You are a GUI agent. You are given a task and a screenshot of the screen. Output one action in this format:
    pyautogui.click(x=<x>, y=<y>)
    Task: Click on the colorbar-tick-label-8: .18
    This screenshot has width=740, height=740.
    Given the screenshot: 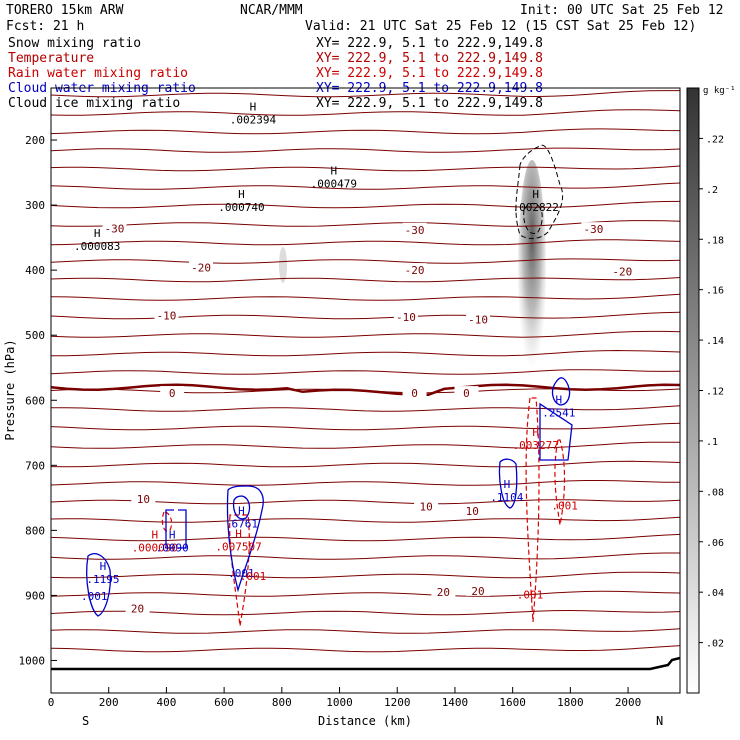 What is the action you would take?
    pyautogui.click(x=715, y=240)
    